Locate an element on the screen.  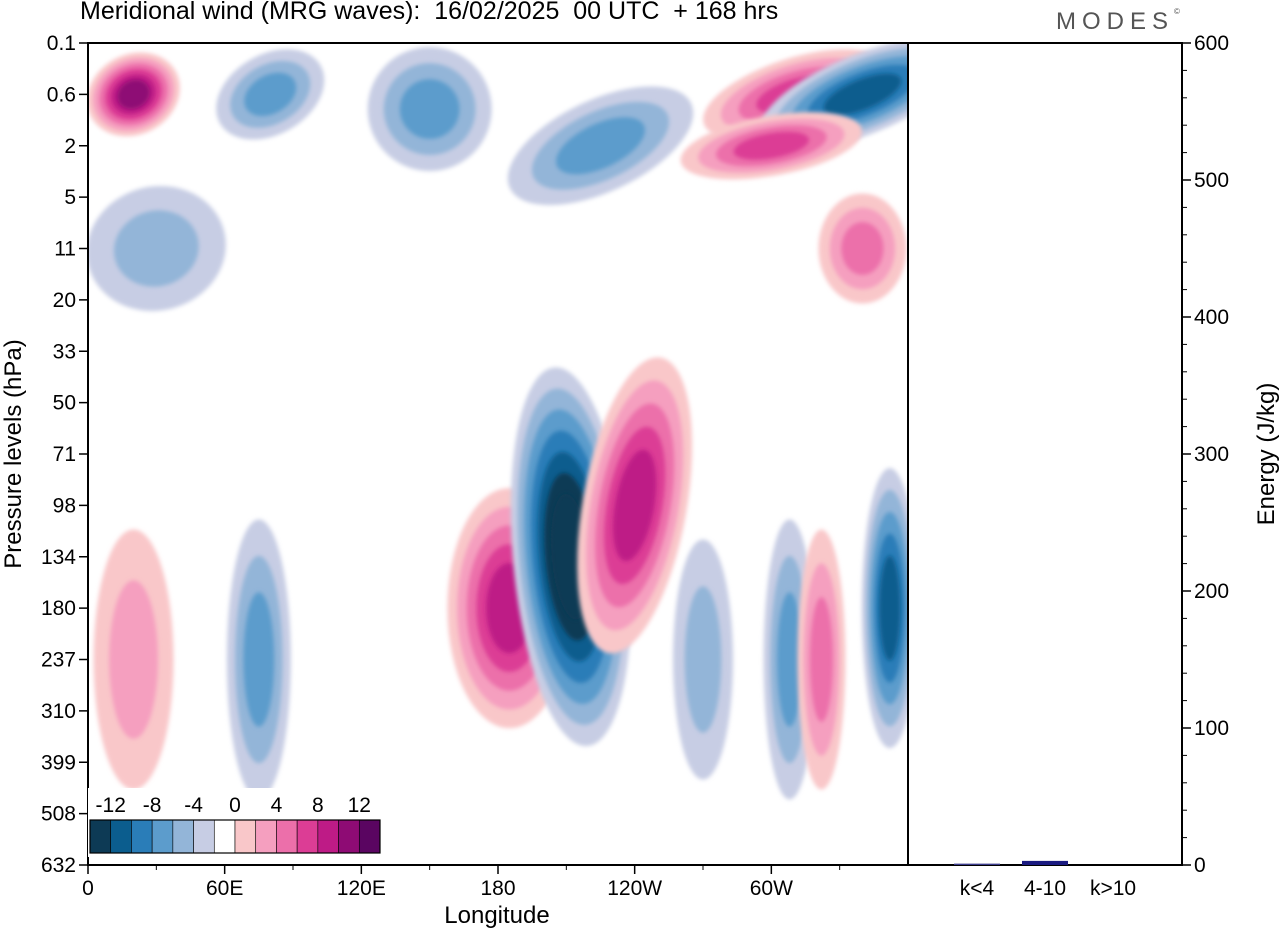
x-tick-label: 120E is located at coordinates (361, 888).